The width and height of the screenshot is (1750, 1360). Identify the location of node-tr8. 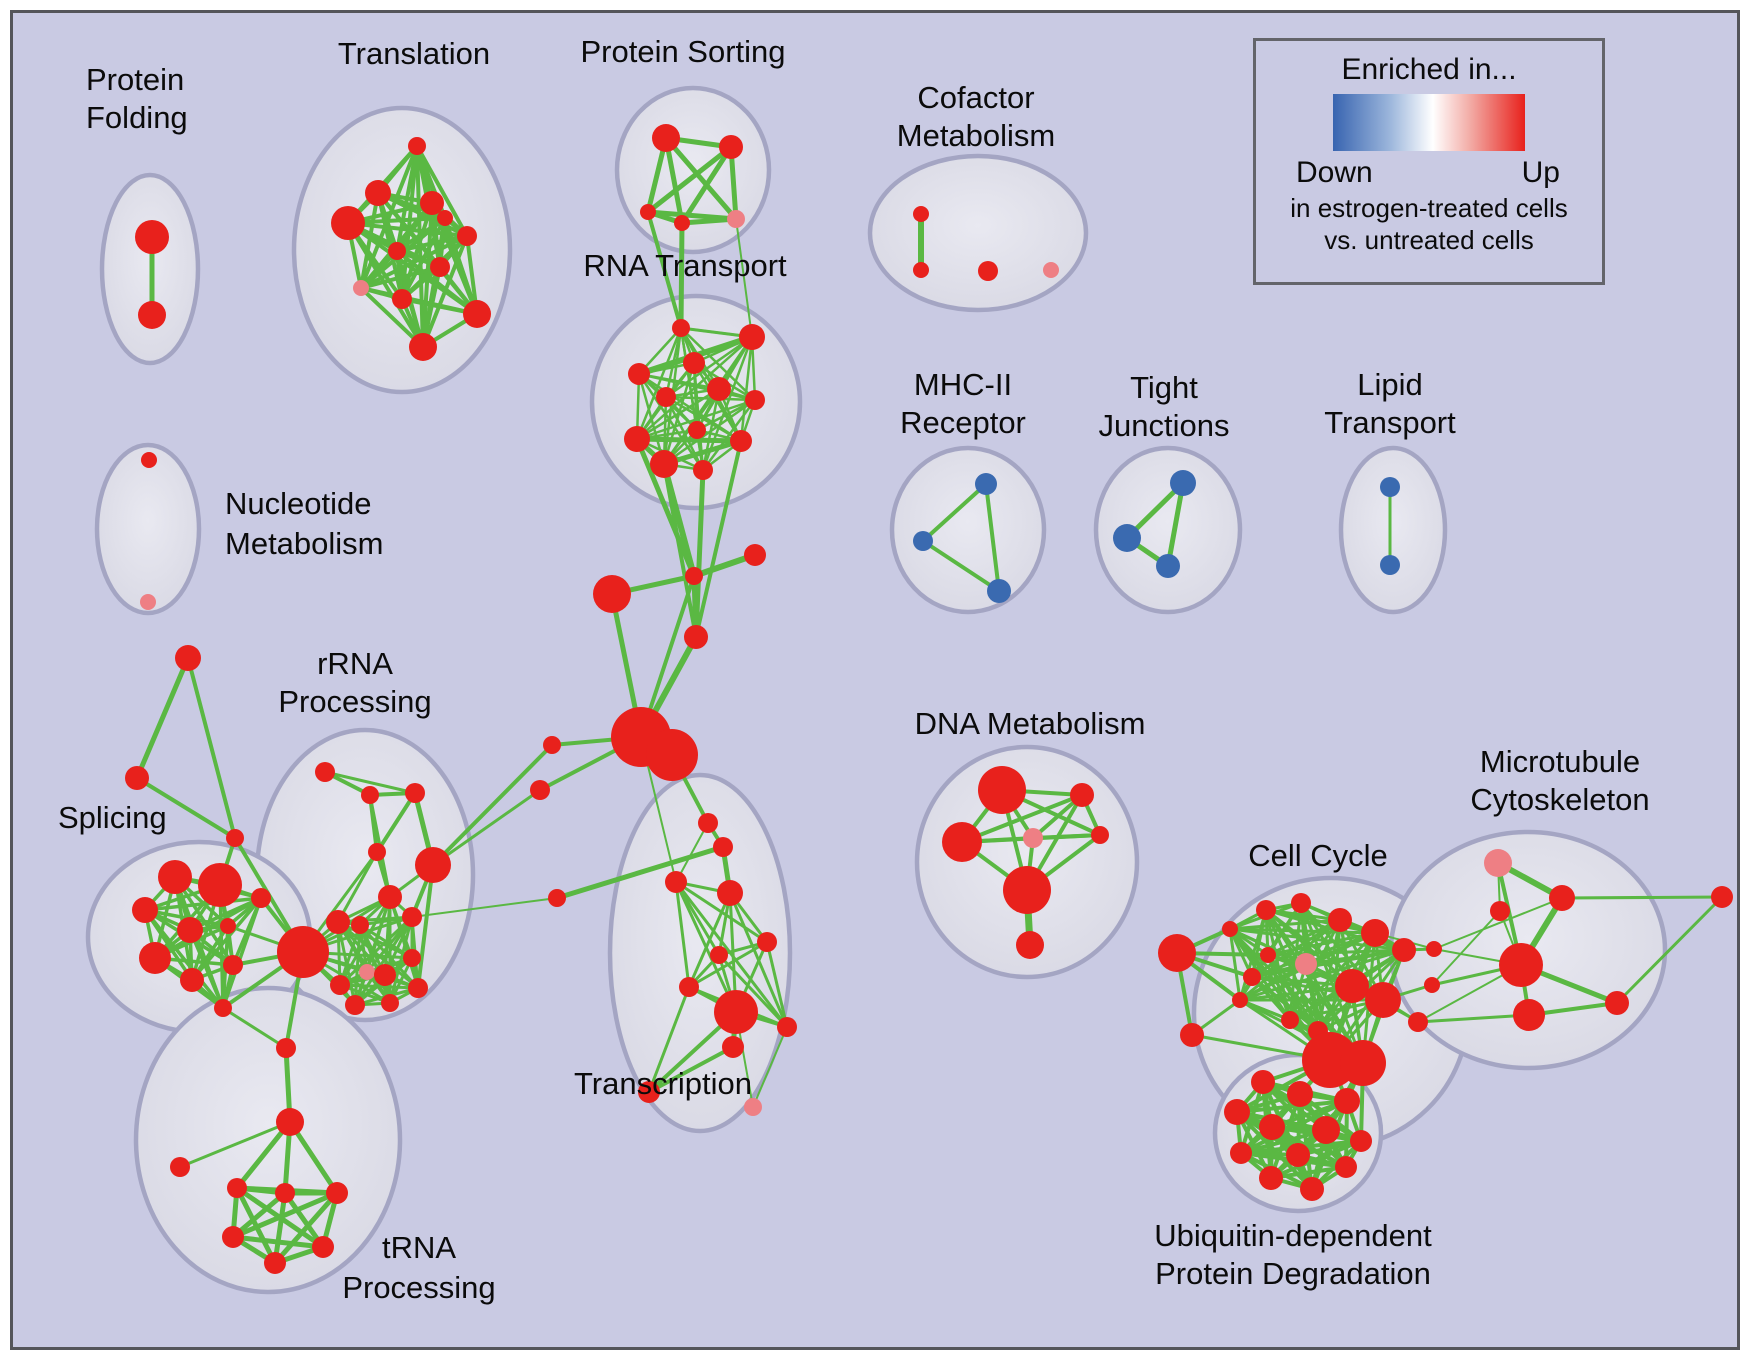
(736, 1012).